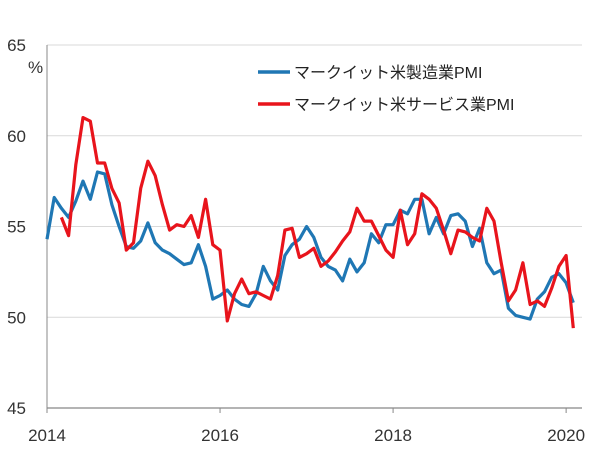  I want to click on x-tick-label: 2020, so click(566, 435).